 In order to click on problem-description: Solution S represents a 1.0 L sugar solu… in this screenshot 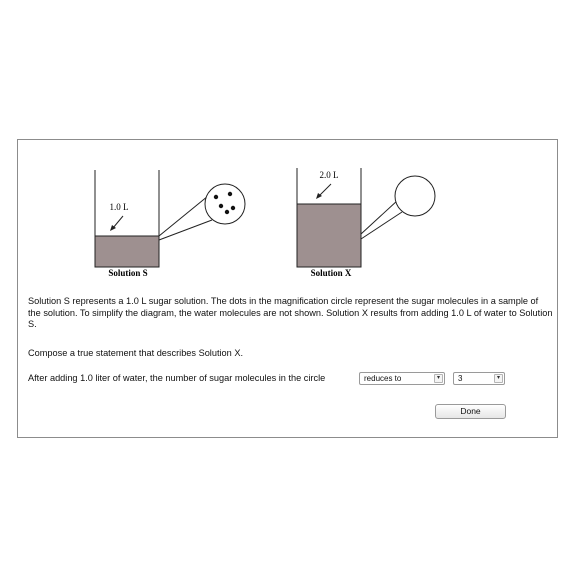, I will do `click(290, 313)`.